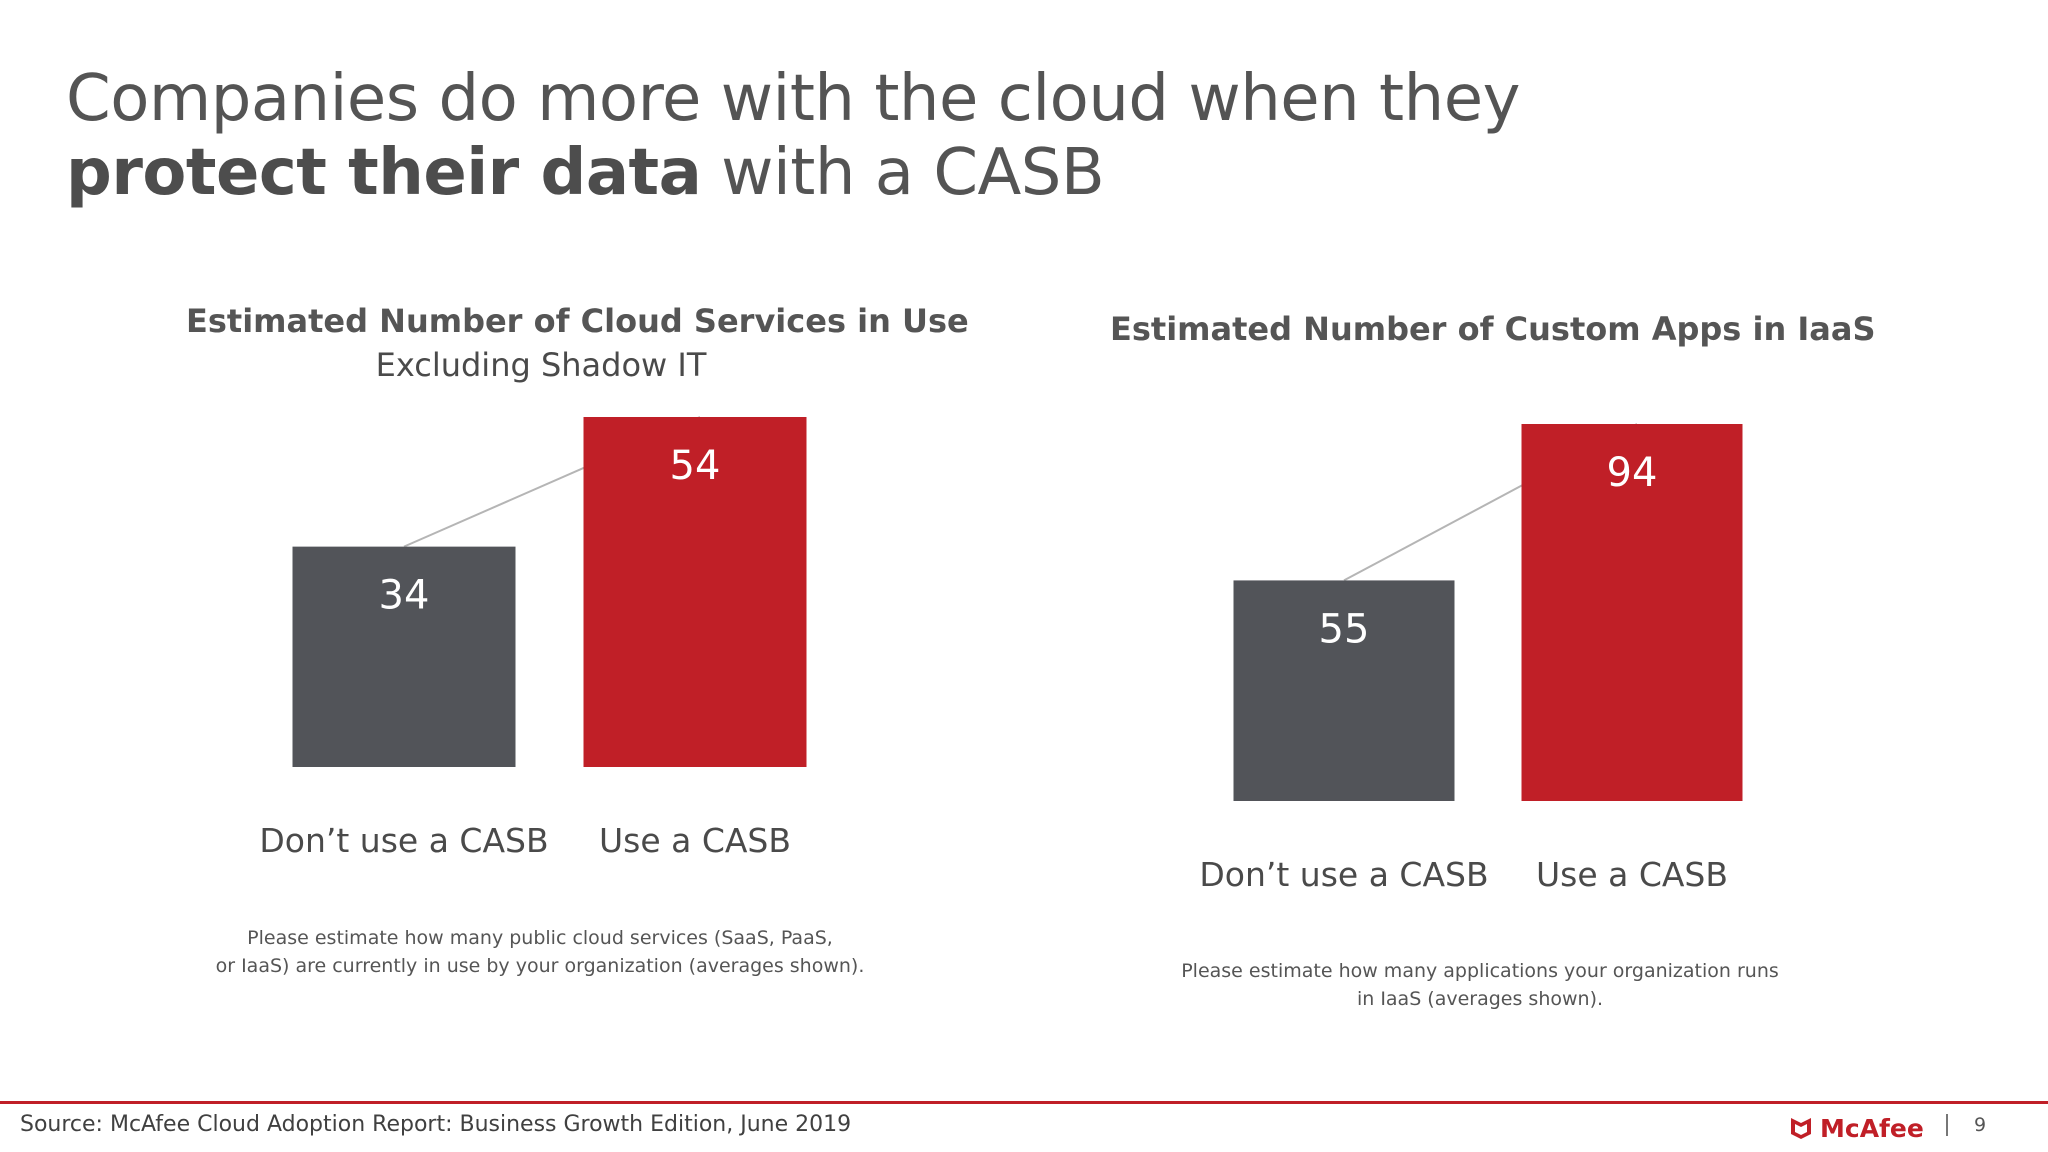 The height and width of the screenshot is (1152, 2048). I want to click on footer-divider, so click(1024, 1102).